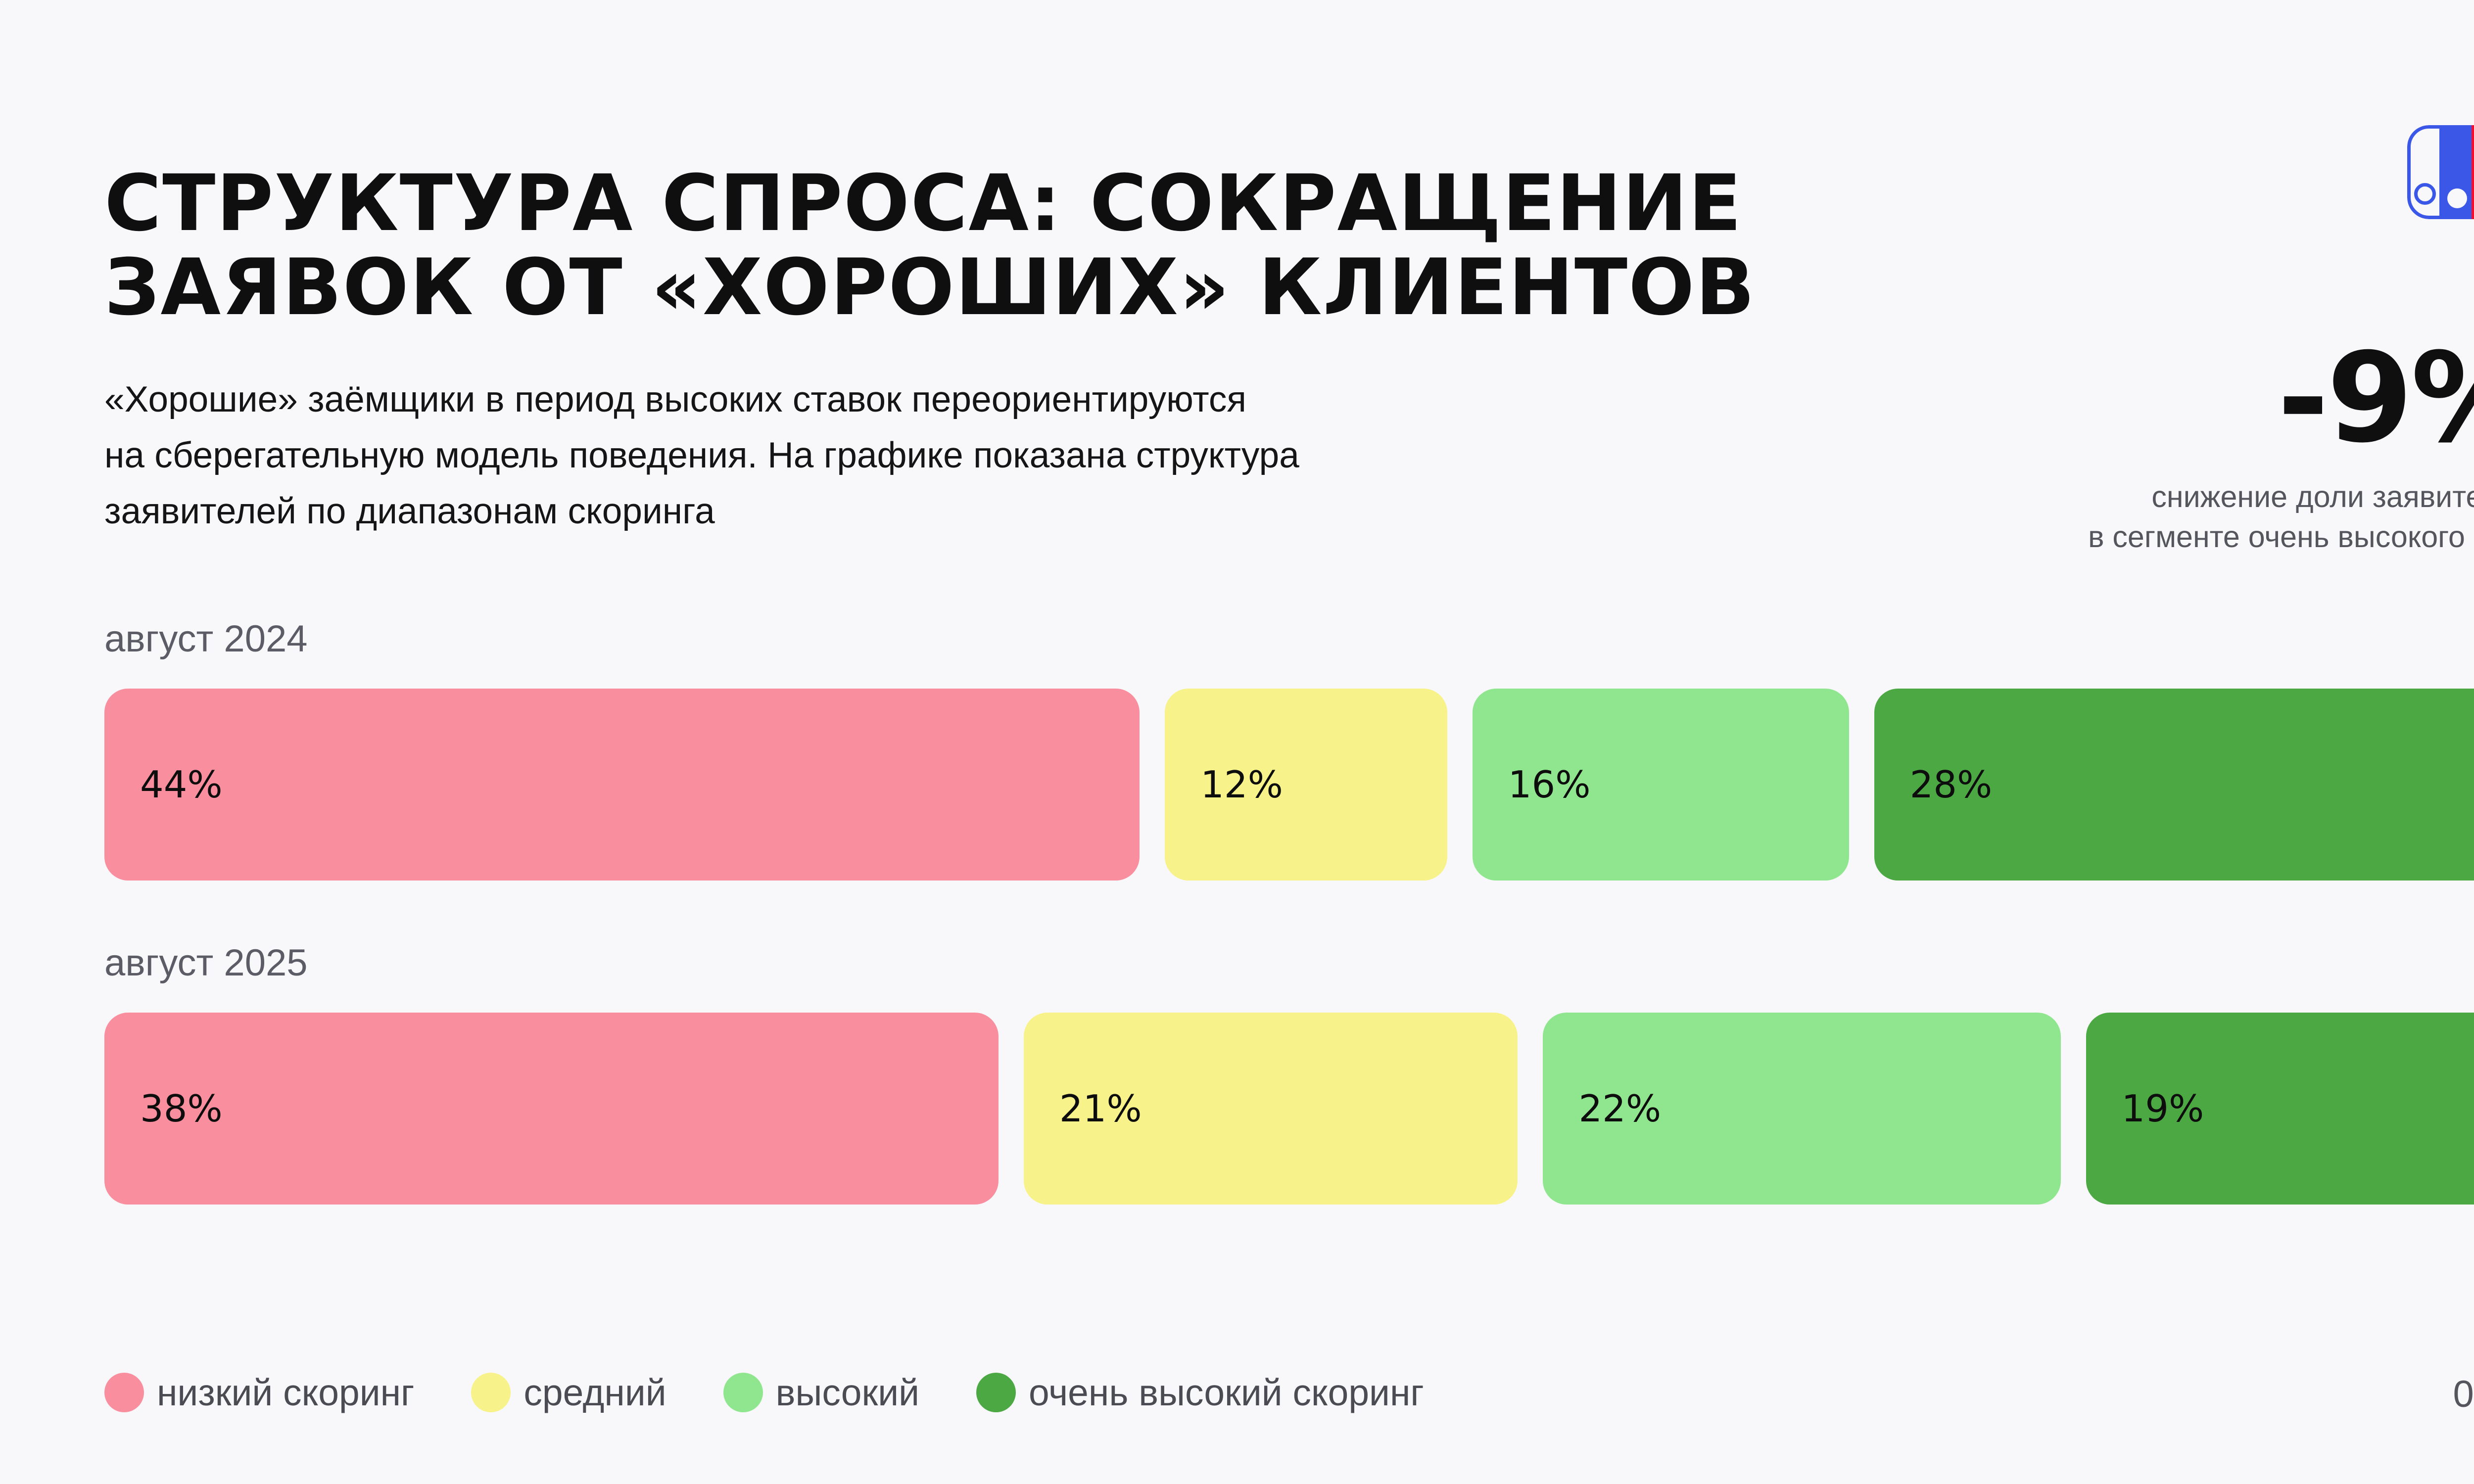  What do you see at coordinates (2313, 496) in the screenshot?
I see `stat-caption-line-1: снижение доли заявителей` at bounding box center [2313, 496].